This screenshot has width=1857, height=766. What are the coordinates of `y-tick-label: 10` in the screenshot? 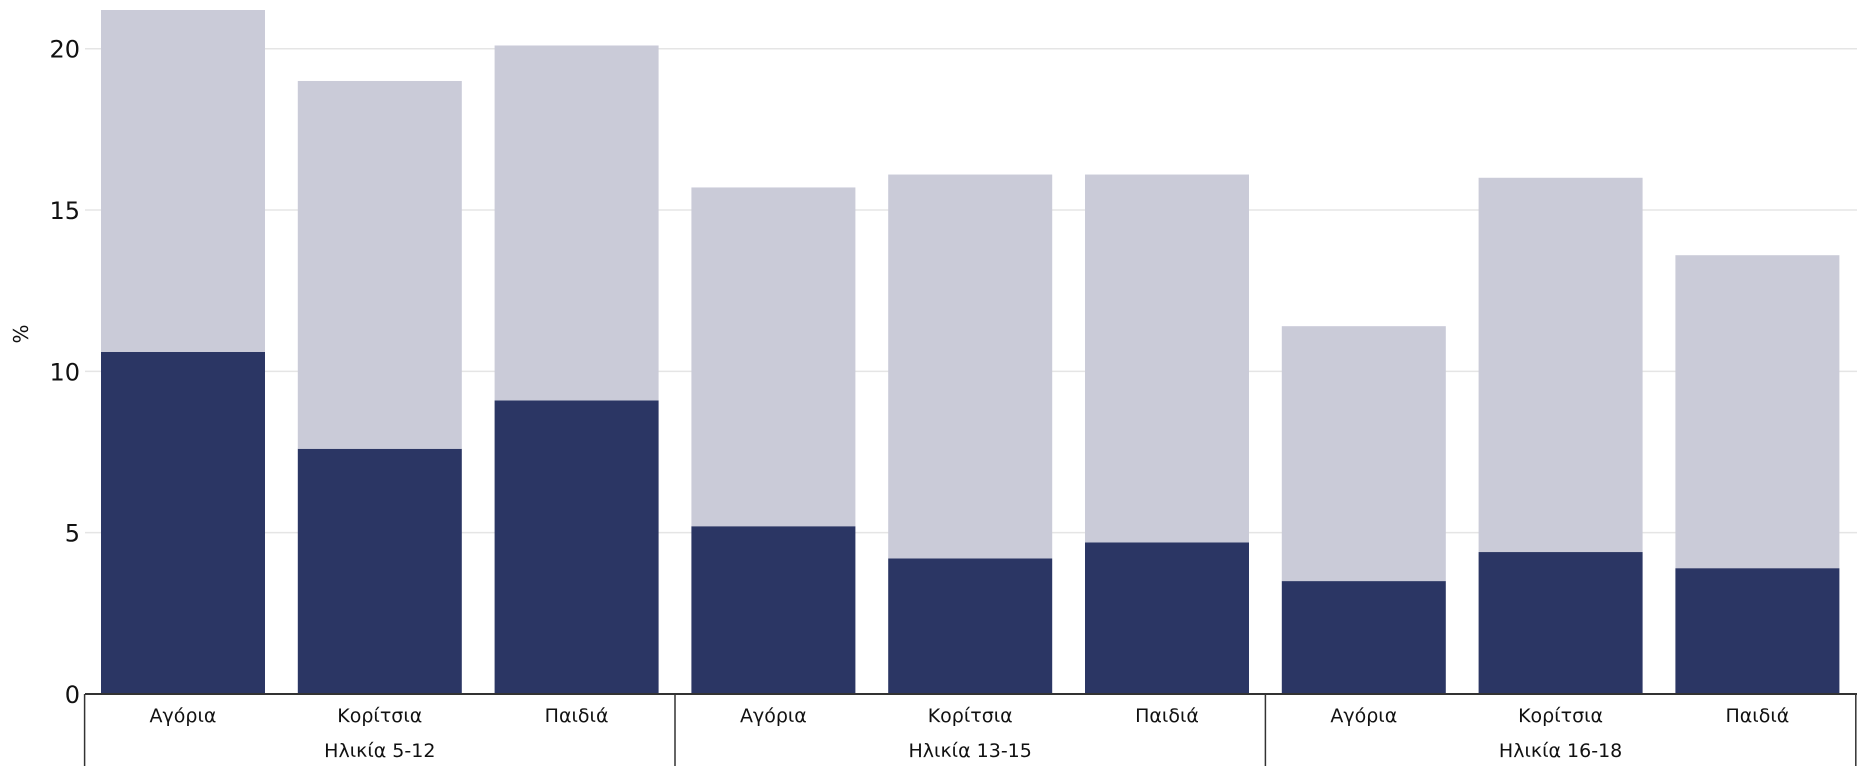 It's located at (64, 372).